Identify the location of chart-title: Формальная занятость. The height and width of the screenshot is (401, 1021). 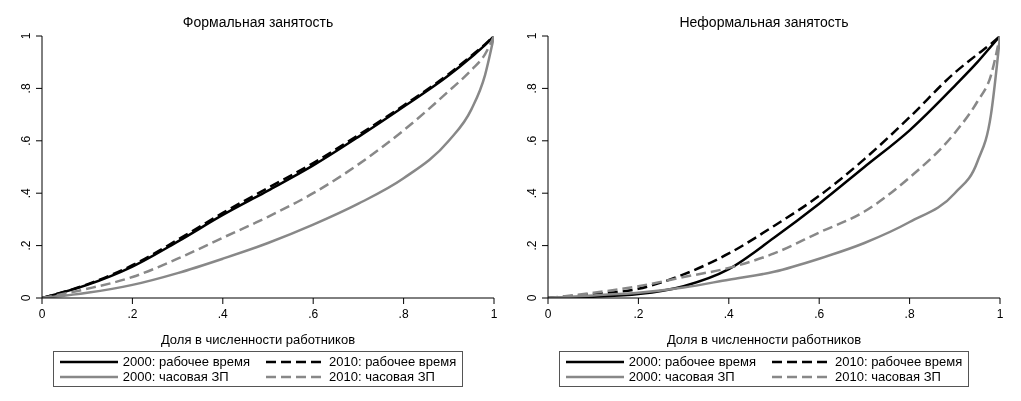
(258, 22).